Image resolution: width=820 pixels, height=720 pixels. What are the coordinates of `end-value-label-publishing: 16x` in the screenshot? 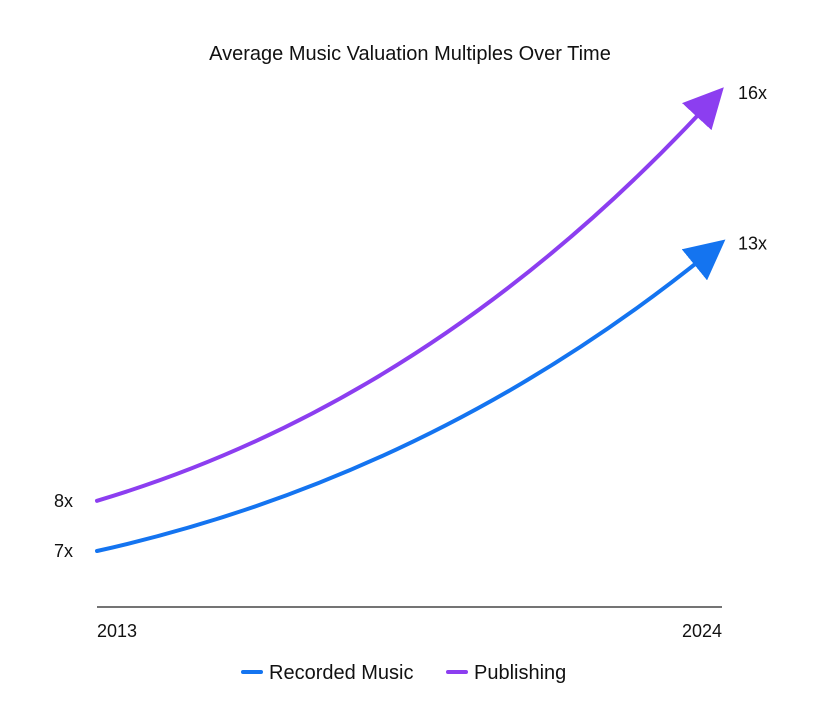 It's located at (752, 93).